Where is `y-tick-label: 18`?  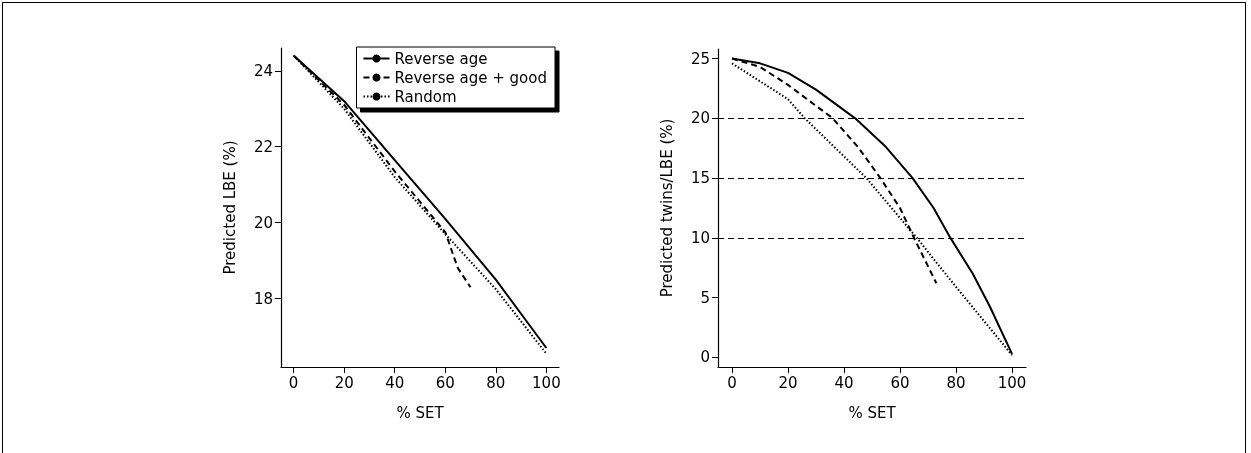 y-tick-label: 18 is located at coordinates (263, 298).